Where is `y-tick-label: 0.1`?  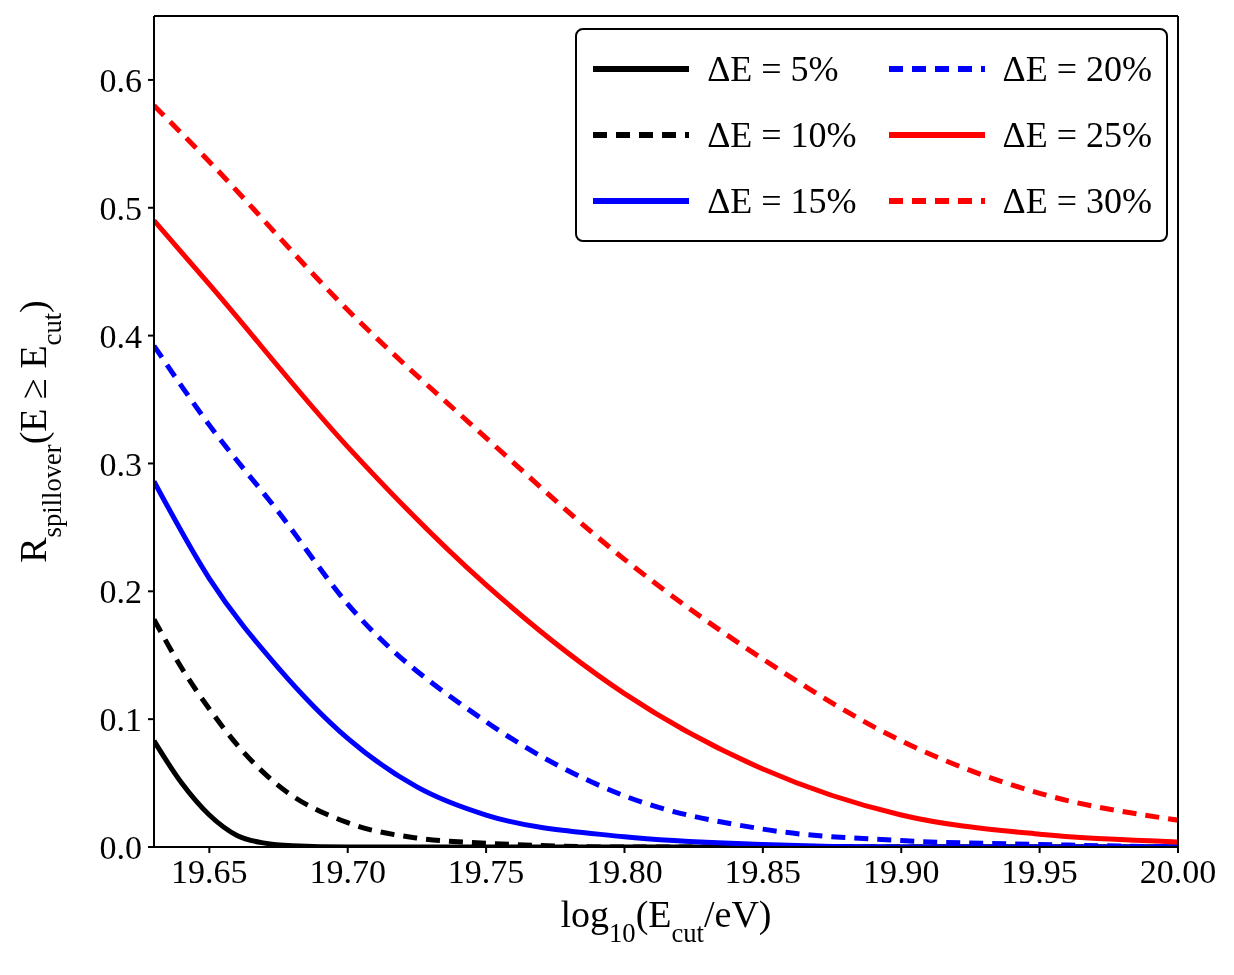
y-tick-label: 0.1 is located at coordinates (120, 720).